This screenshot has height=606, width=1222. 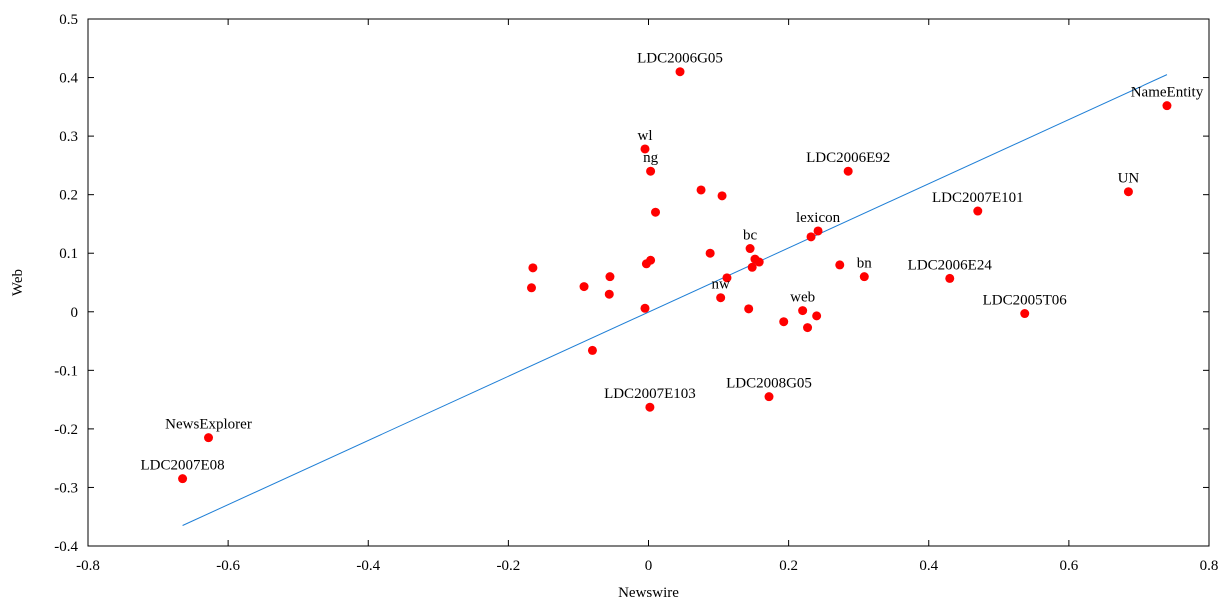 What do you see at coordinates (720, 285) in the screenshot?
I see `point-label: nw` at bounding box center [720, 285].